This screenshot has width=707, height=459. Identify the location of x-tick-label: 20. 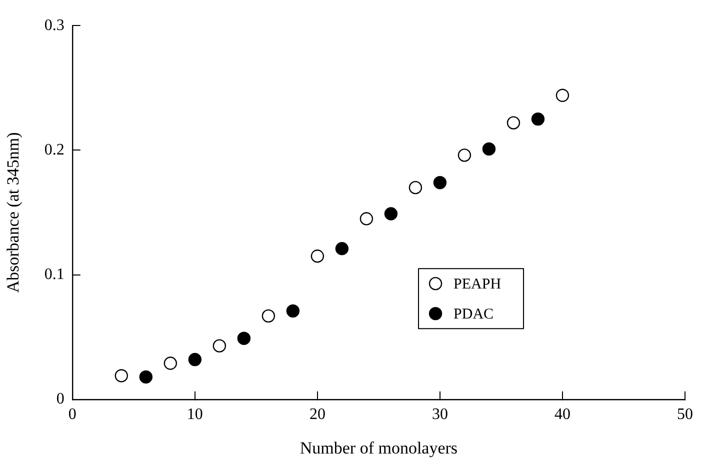
(317, 415).